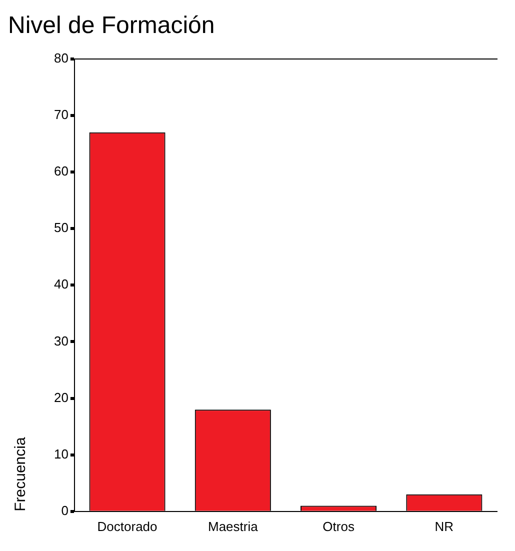  What do you see at coordinates (61, 340) in the screenshot?
I see `y-tick-label: 30` at bounding box center [61, 340].